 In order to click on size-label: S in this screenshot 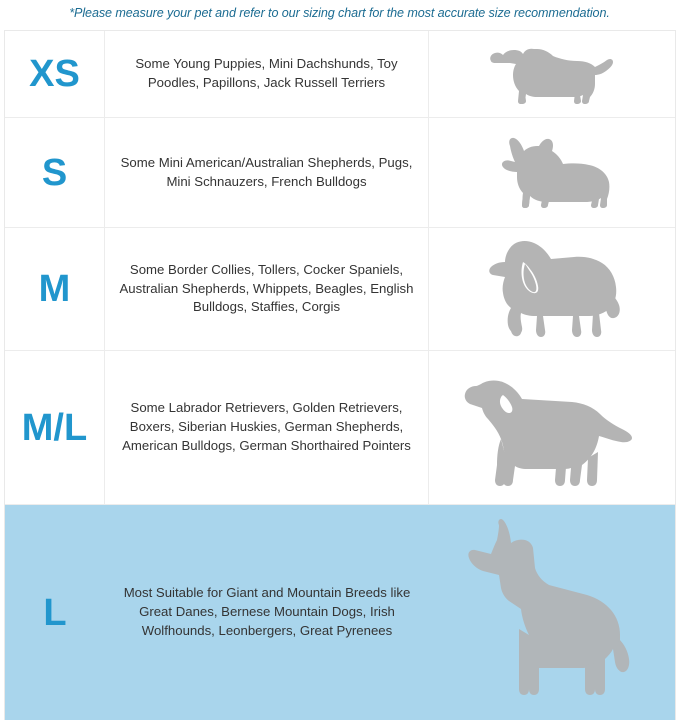, I will do `click(54, 172)`.